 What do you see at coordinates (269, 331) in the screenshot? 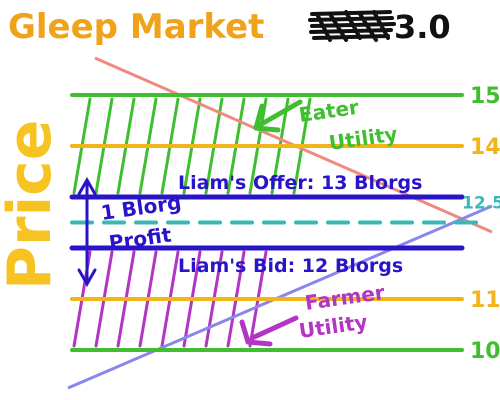
I see `farmer-arrow` at bounding box center [269, 331].